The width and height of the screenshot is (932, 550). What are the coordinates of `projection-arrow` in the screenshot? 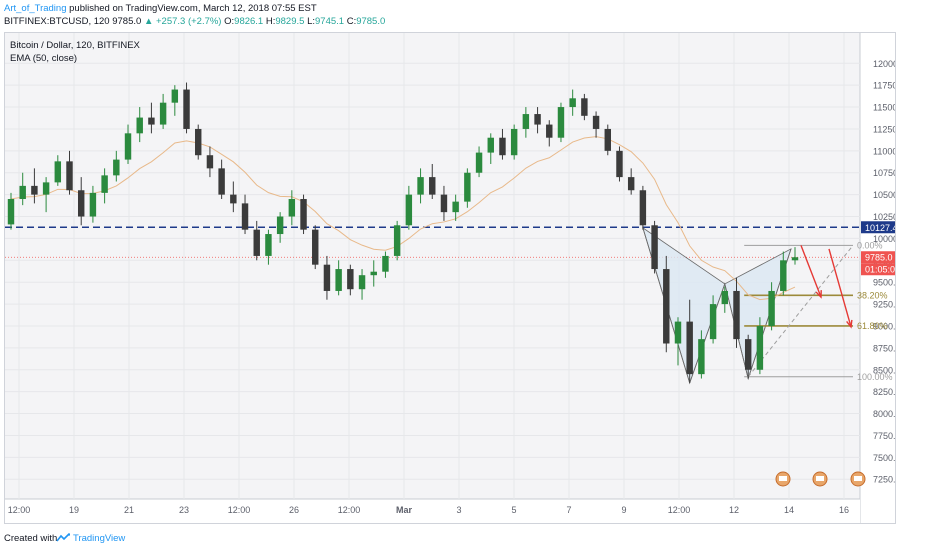 It's located at (840, 288).